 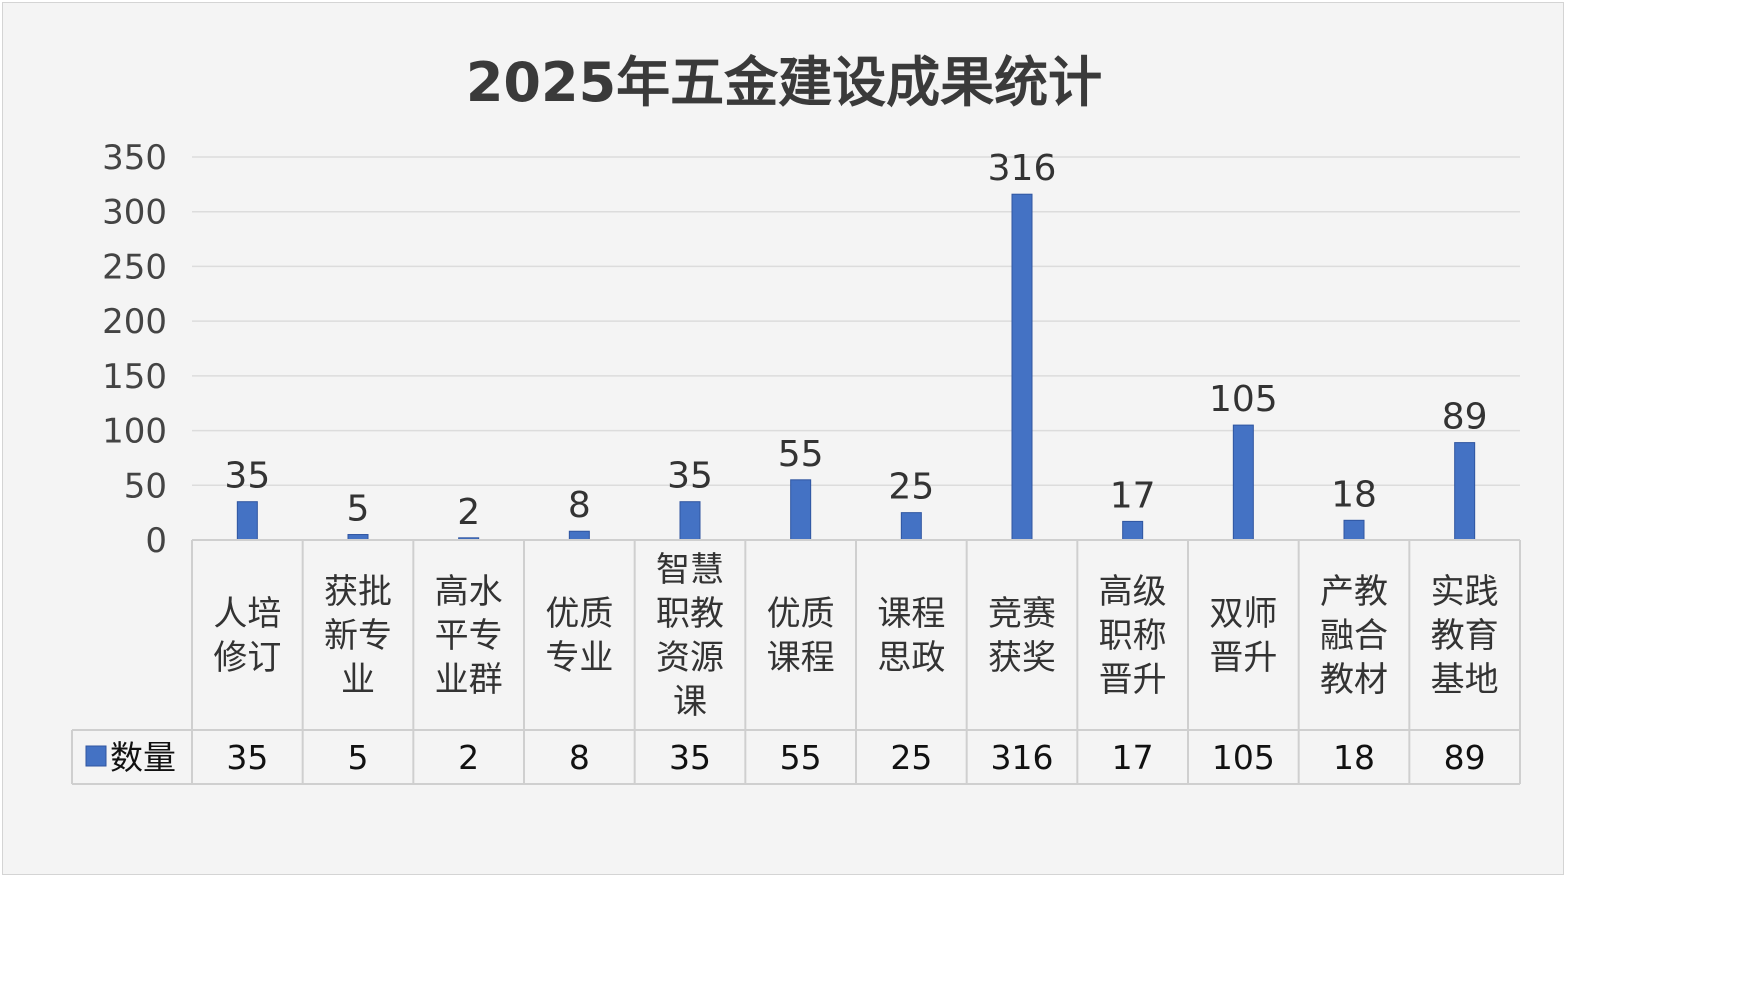 What do you see at coordinates (801, 454) in the screenshot?
I see `data-label: 55` at bounding box center [801, 454].